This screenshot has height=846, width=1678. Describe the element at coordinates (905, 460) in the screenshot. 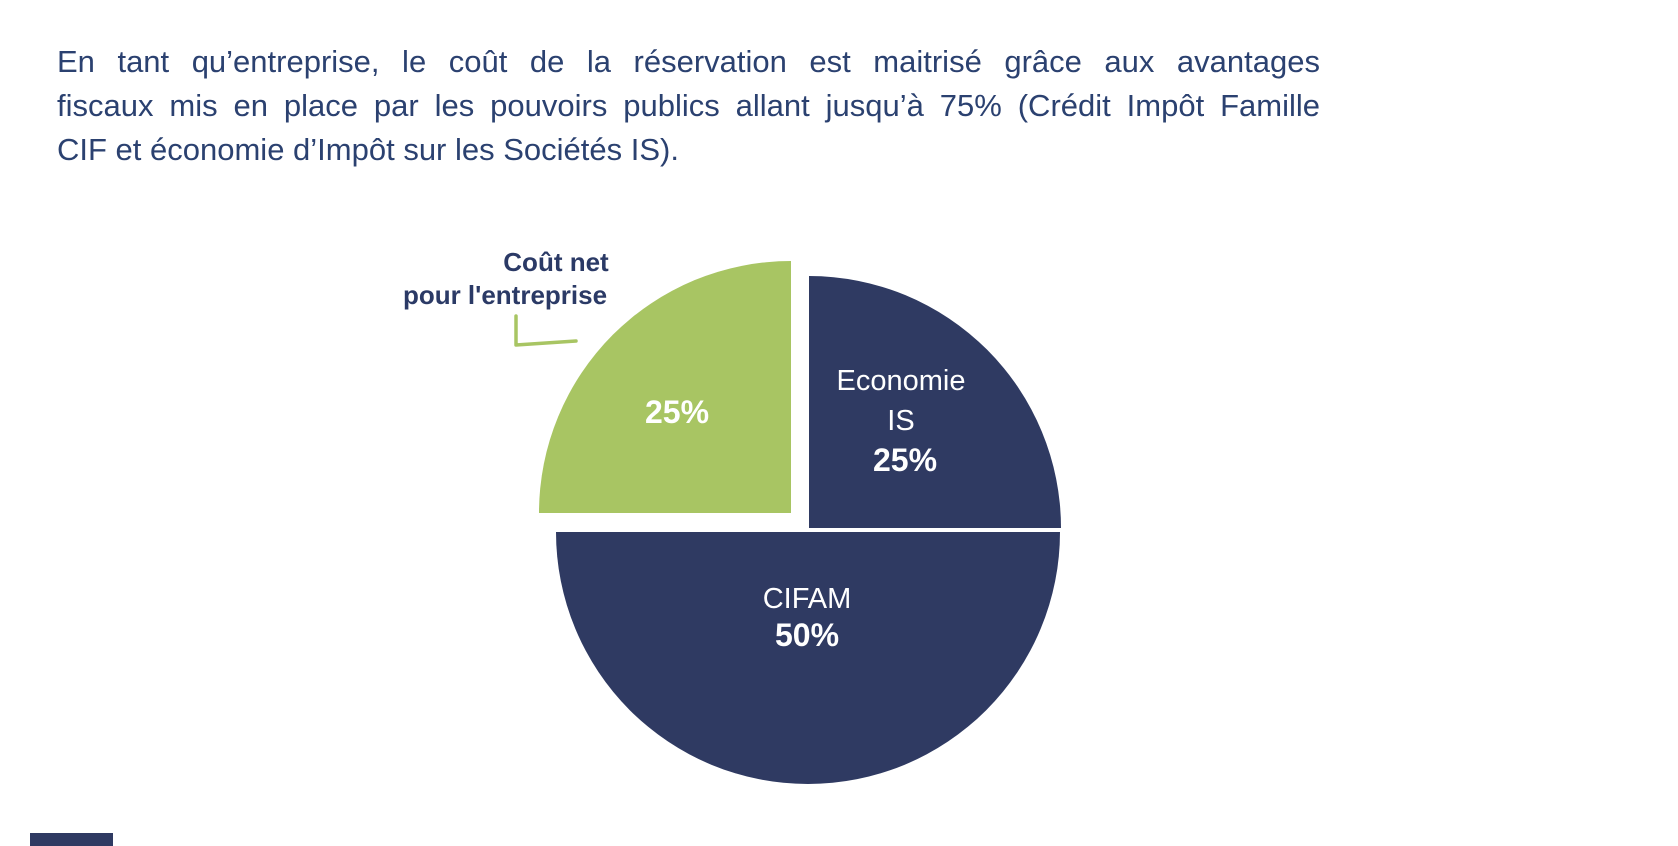

I see `label-economie-pct: 25%` at that location.